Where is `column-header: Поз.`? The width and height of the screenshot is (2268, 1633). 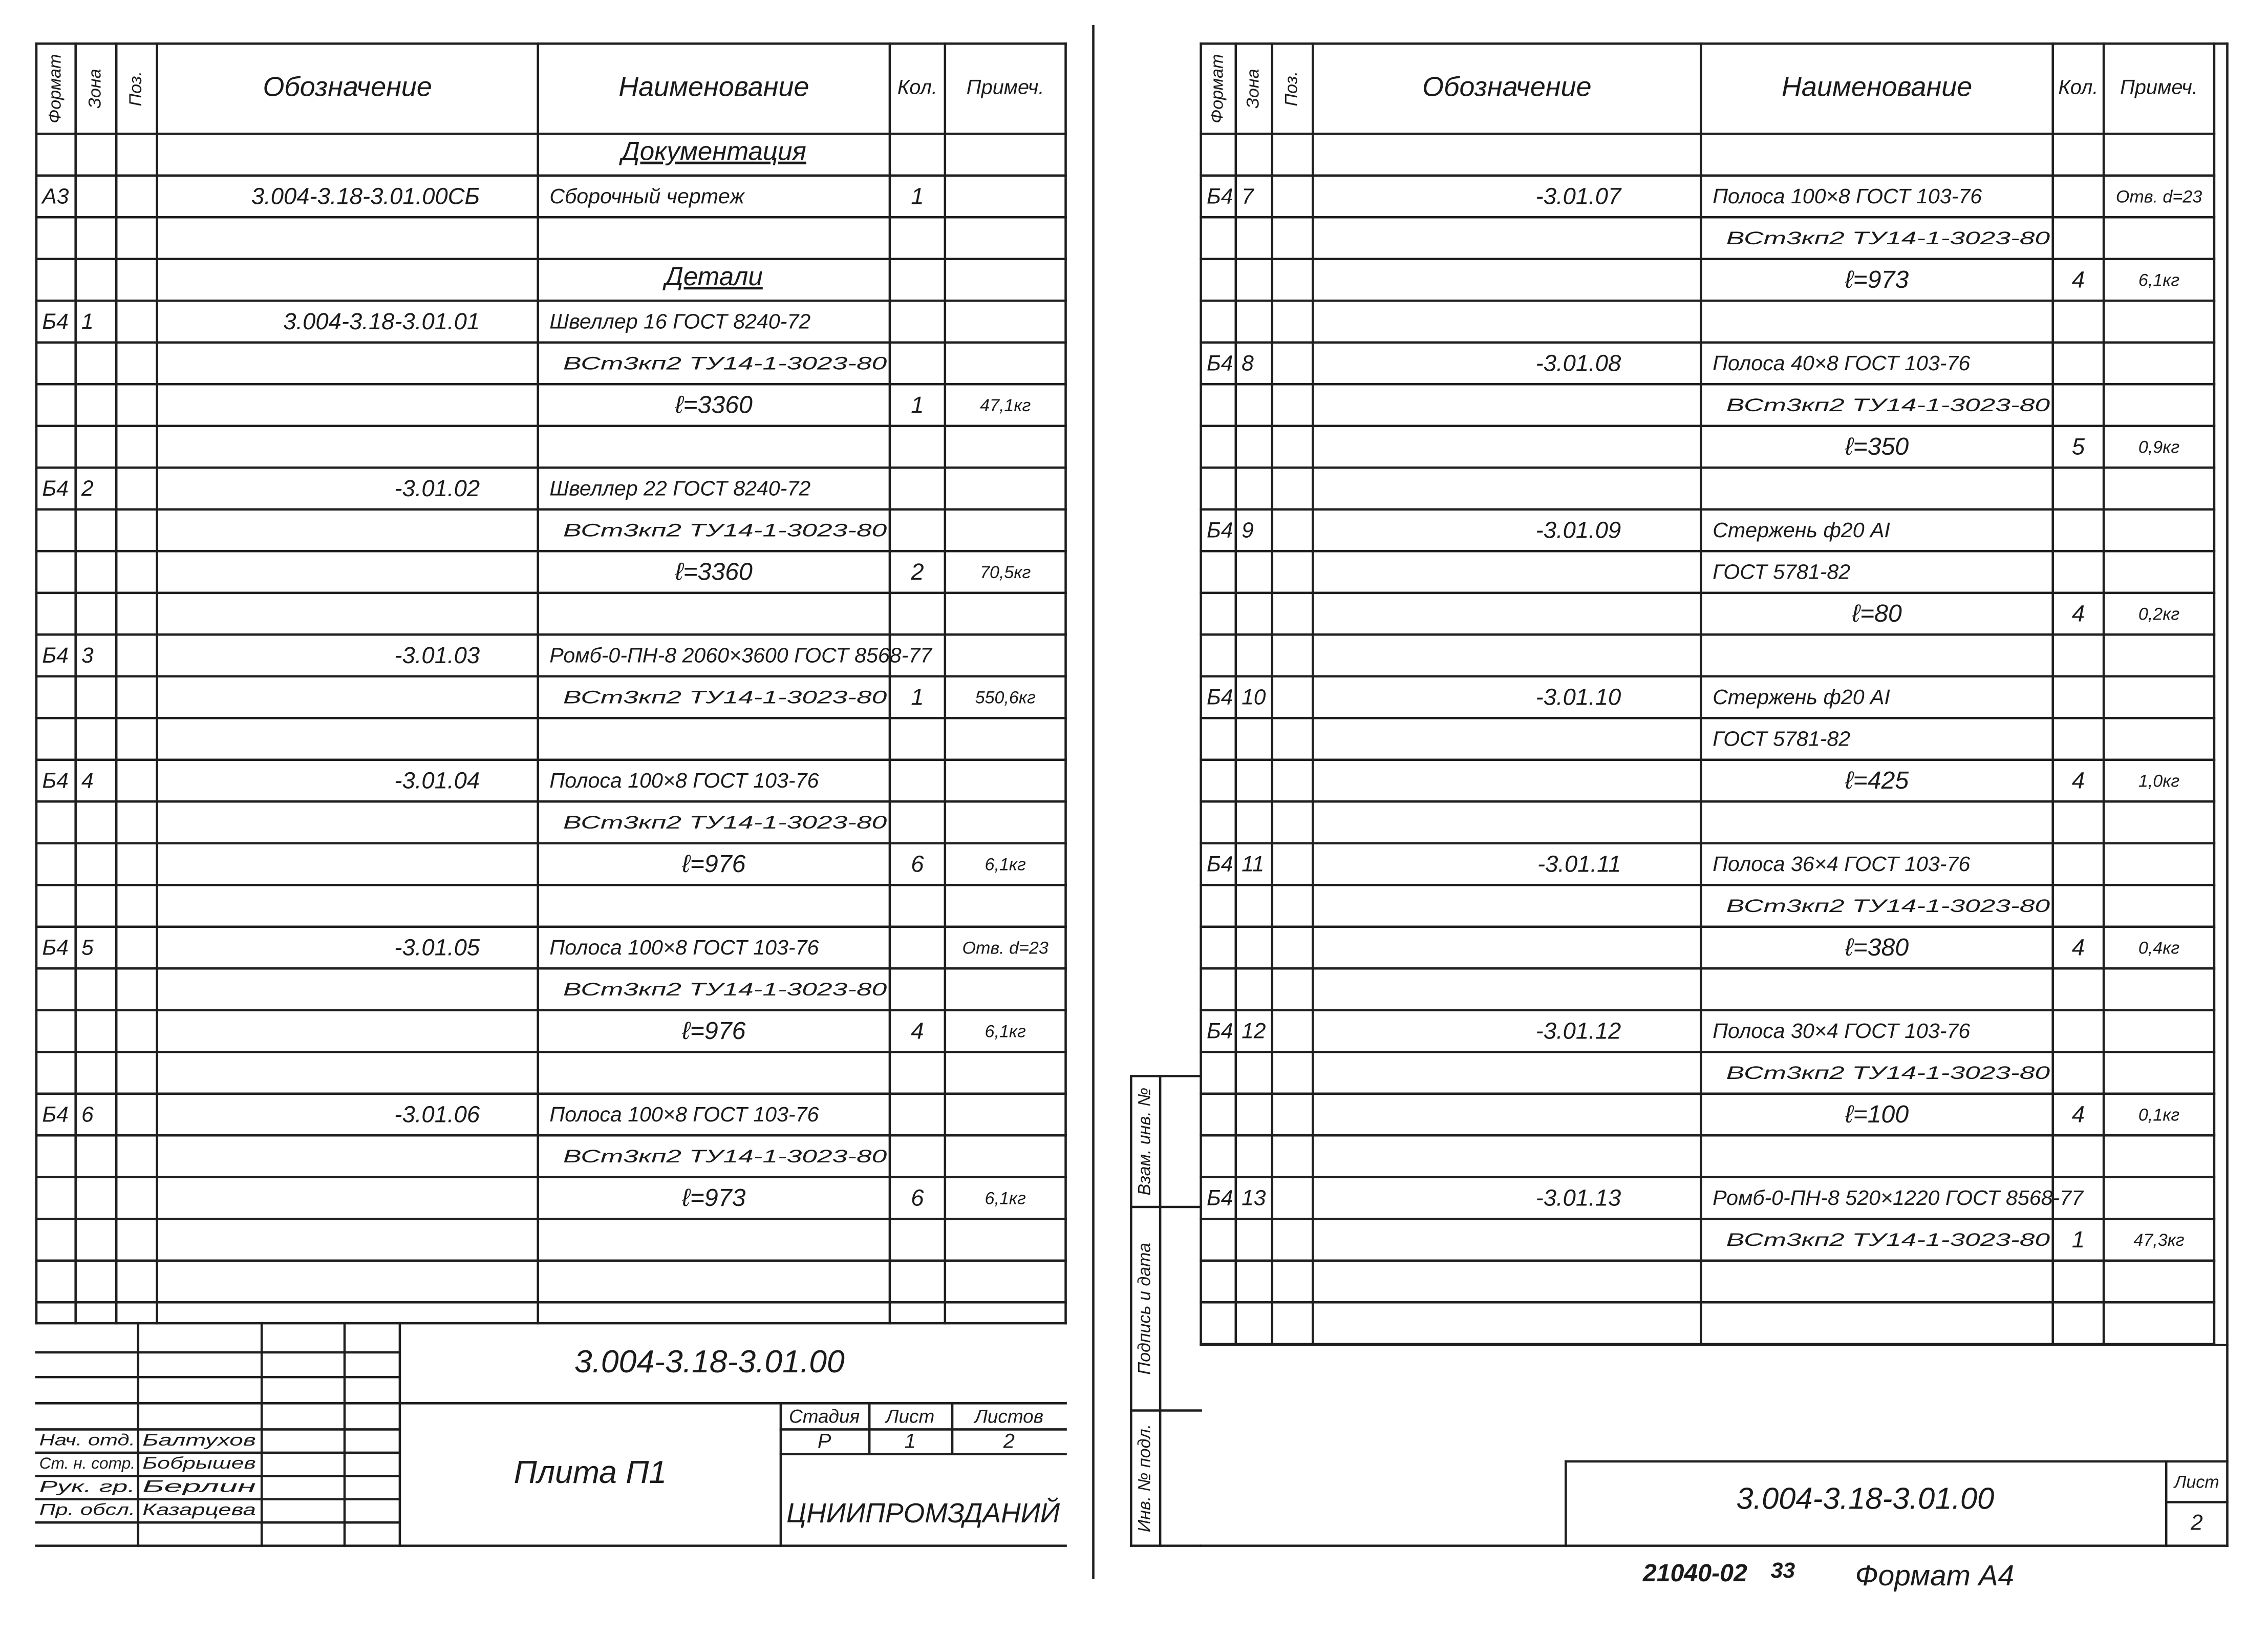 column-header: Поз. is located at coordinates (1291, 89).